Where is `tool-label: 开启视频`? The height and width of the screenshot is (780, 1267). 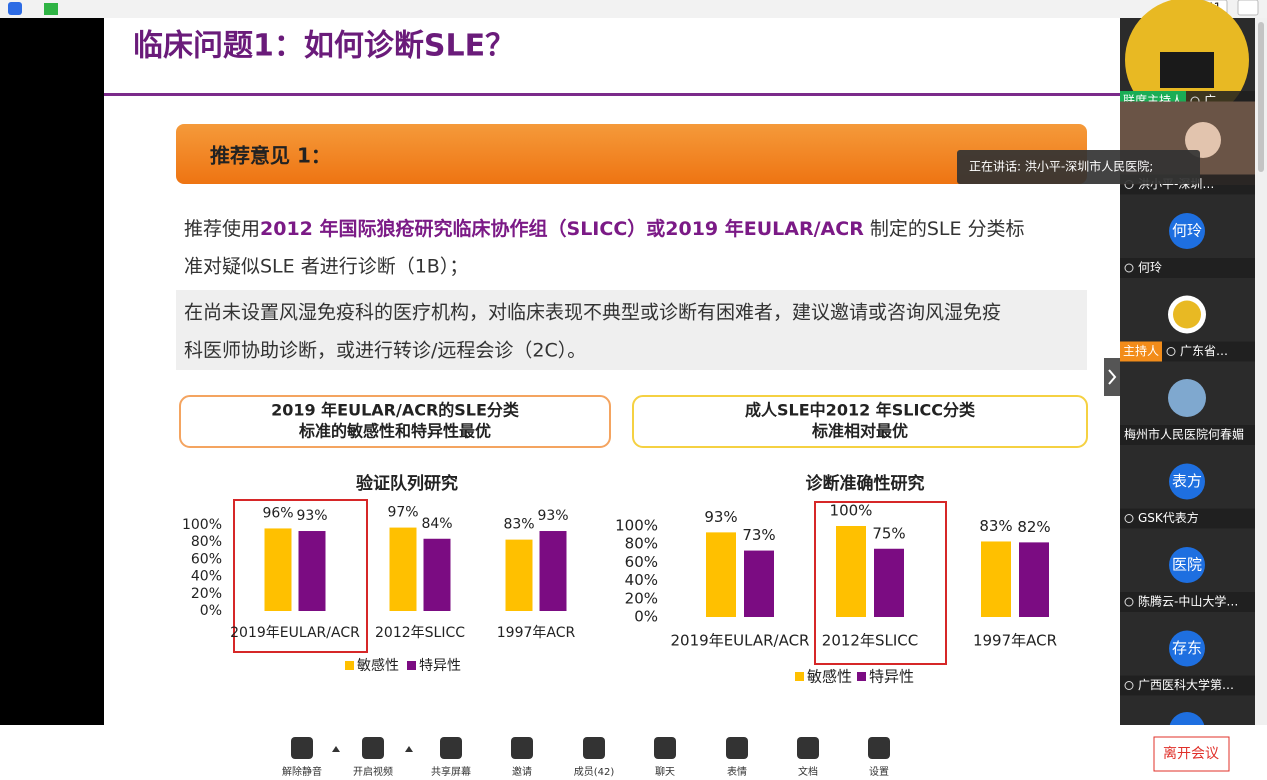
tool-label: 开启视频 is located at coordinates (373, 771).